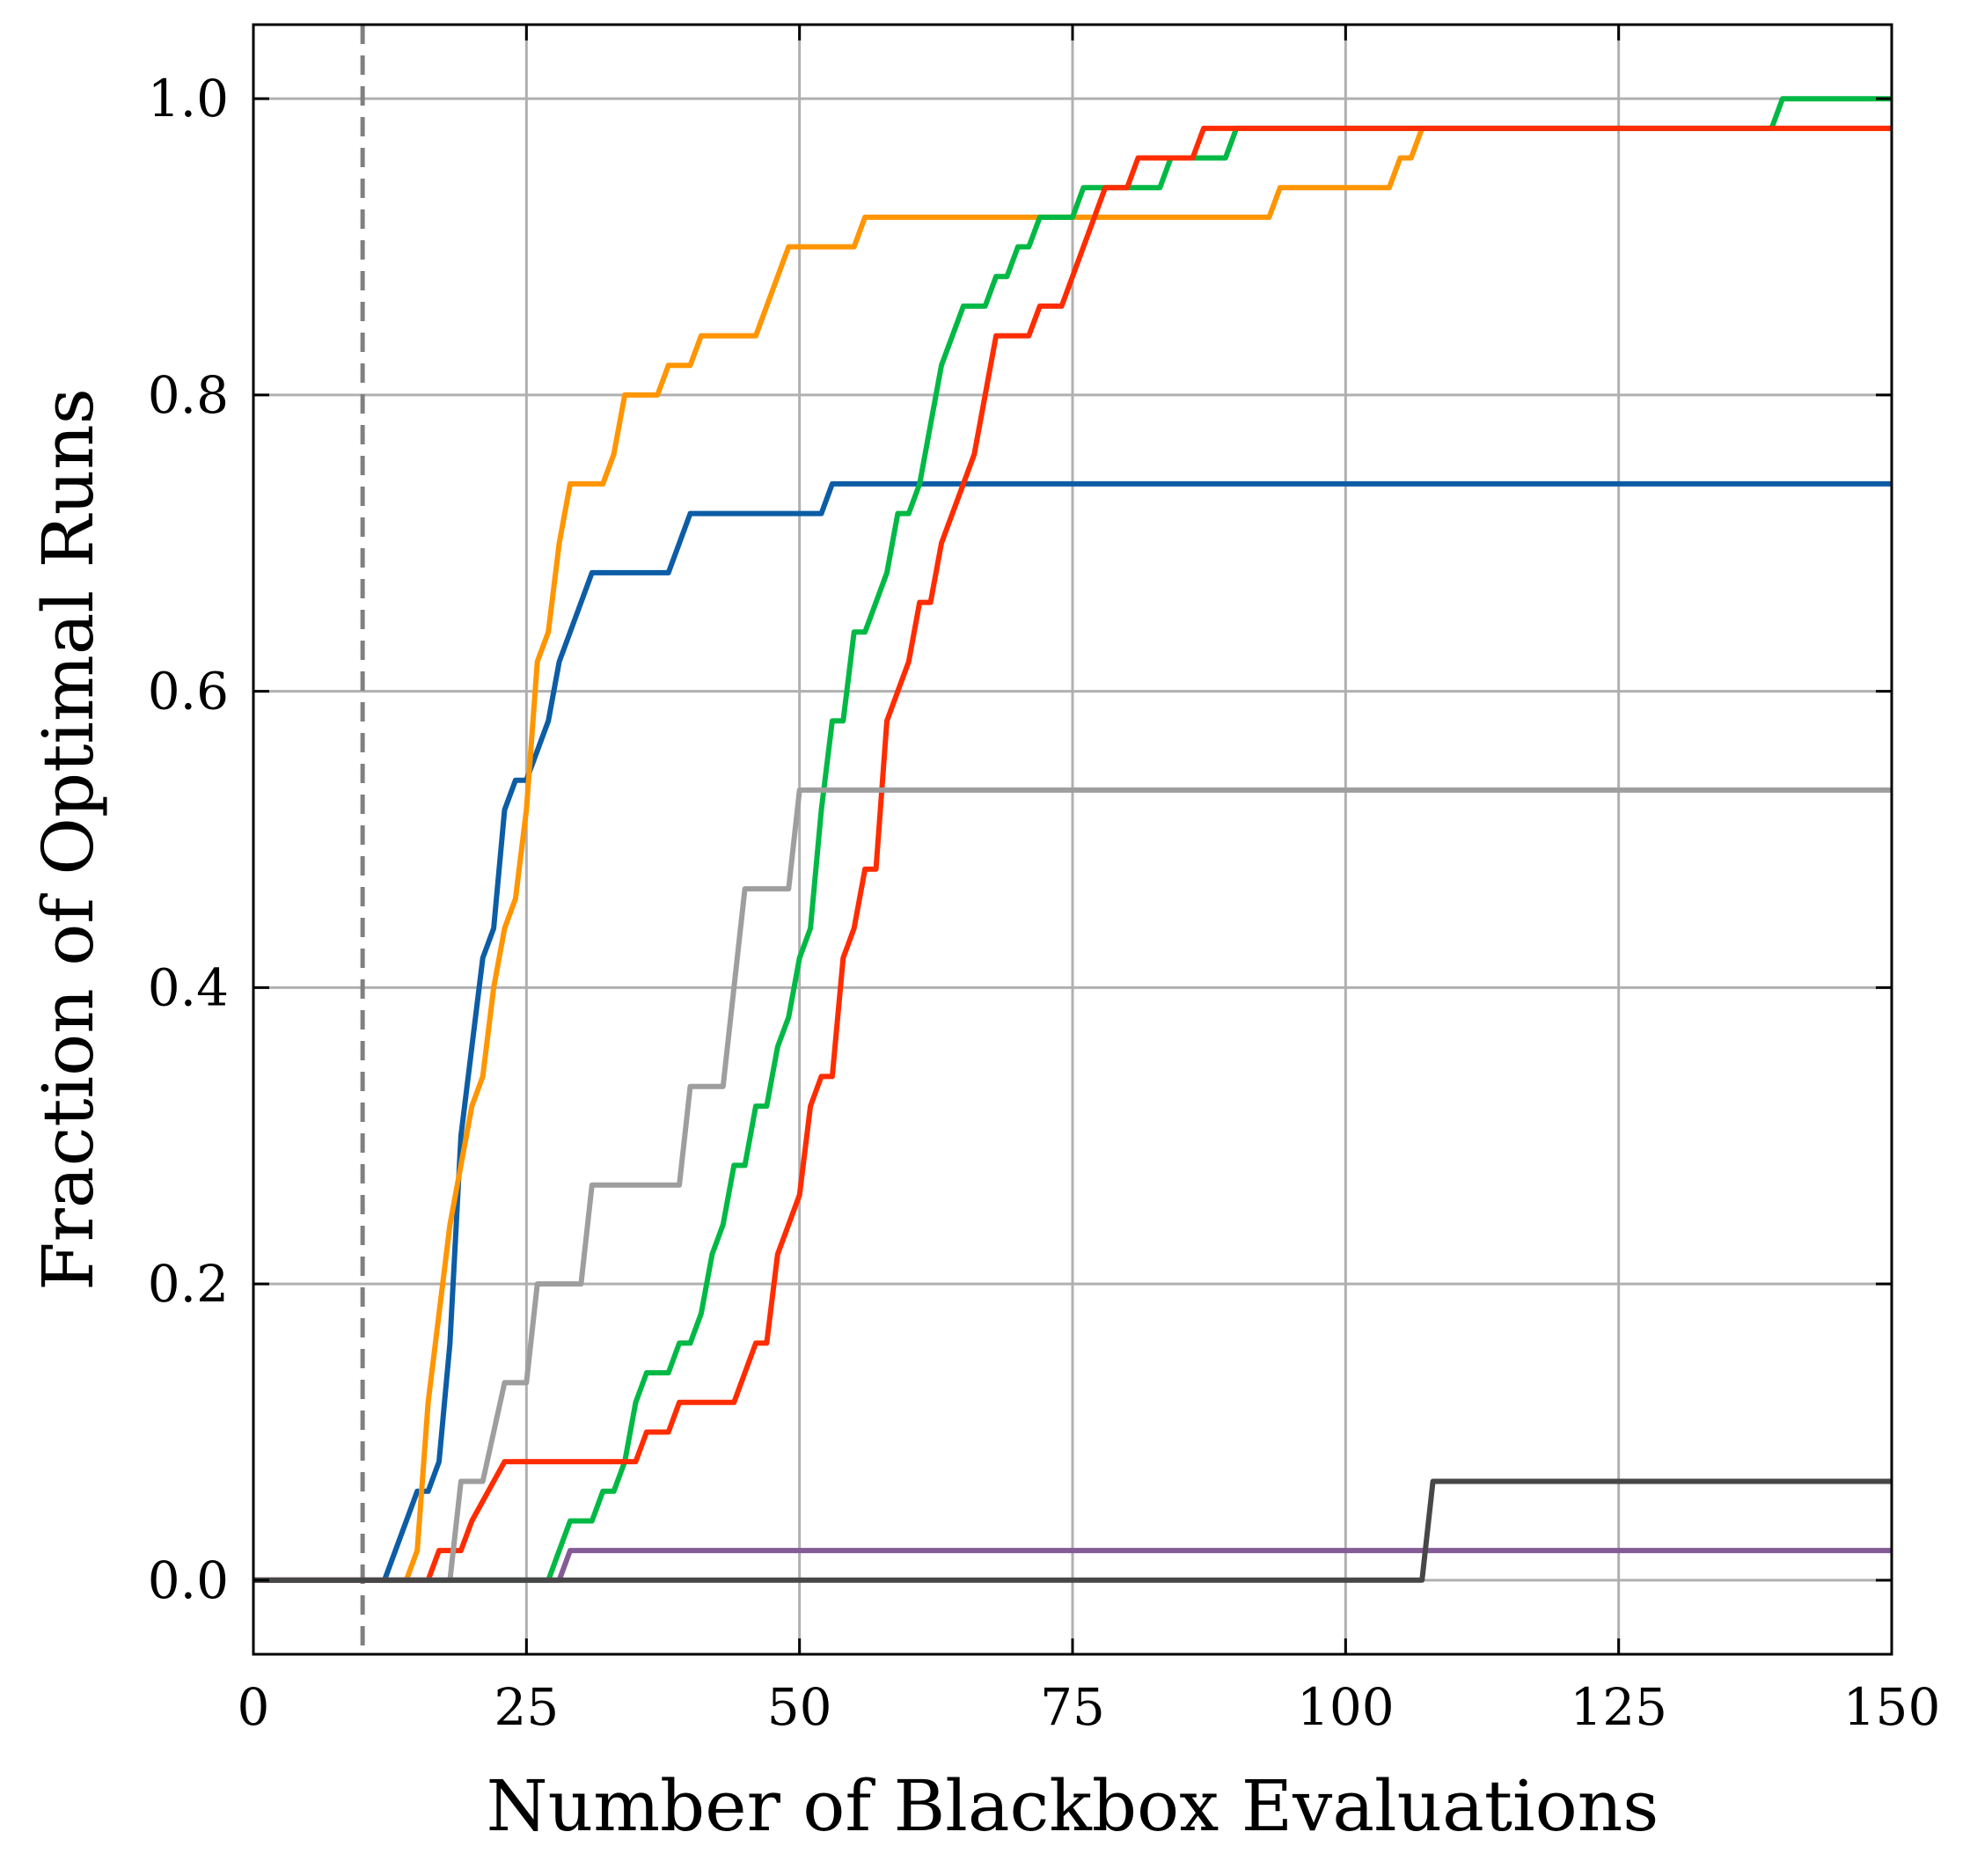 The width and height of the screenshot is (1970, 1876). Describe the element at coordinates (799, 1707) in the screenshot. I see `x-tick-label: 50` at that location.